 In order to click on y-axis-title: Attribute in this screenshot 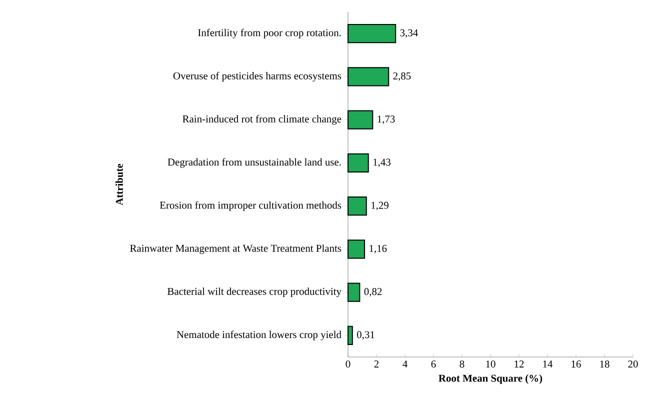, I will do `click(119, 185)`.